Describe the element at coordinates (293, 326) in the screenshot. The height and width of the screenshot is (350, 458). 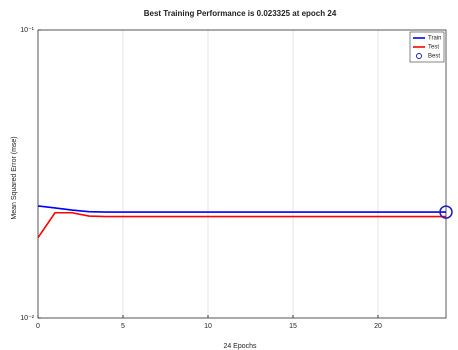
I see `x-tick-label: 15` at that location.